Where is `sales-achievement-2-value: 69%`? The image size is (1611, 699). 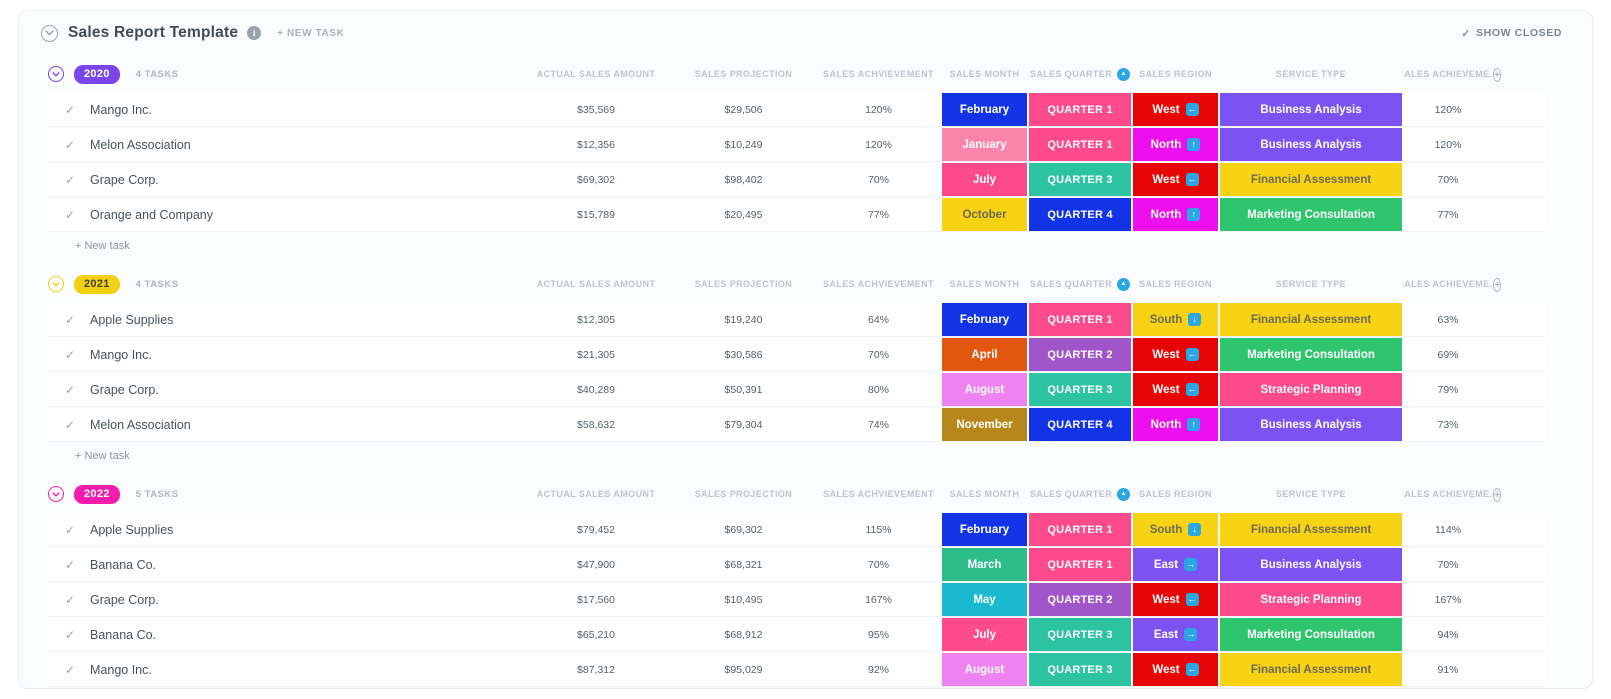
sales-achievement-2-value: 69% is located at coordinates (1448, 354).